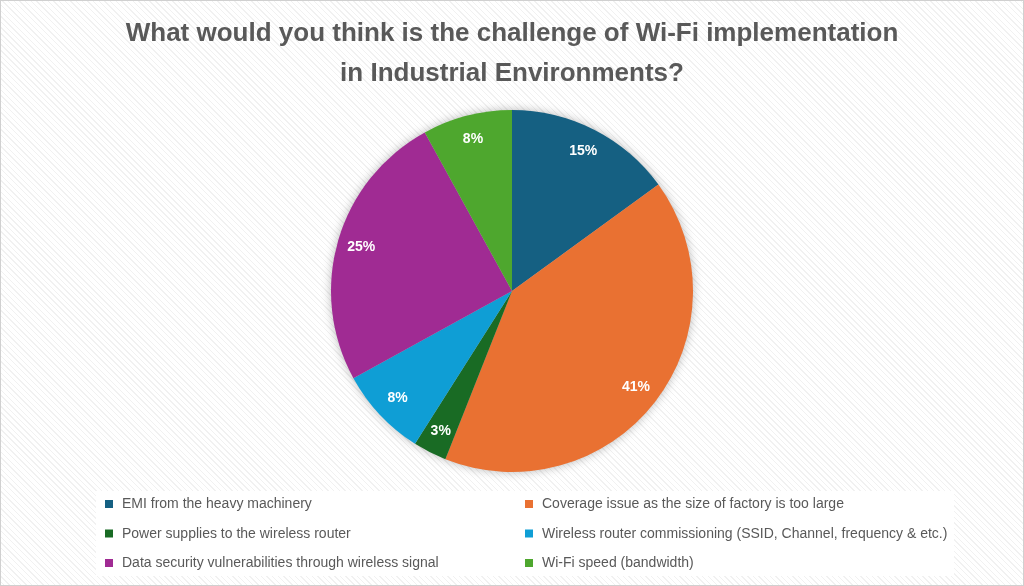 The width and height of the screenshot is (1024, 586). I want to click on data-label: 41%, so click(636, 386).